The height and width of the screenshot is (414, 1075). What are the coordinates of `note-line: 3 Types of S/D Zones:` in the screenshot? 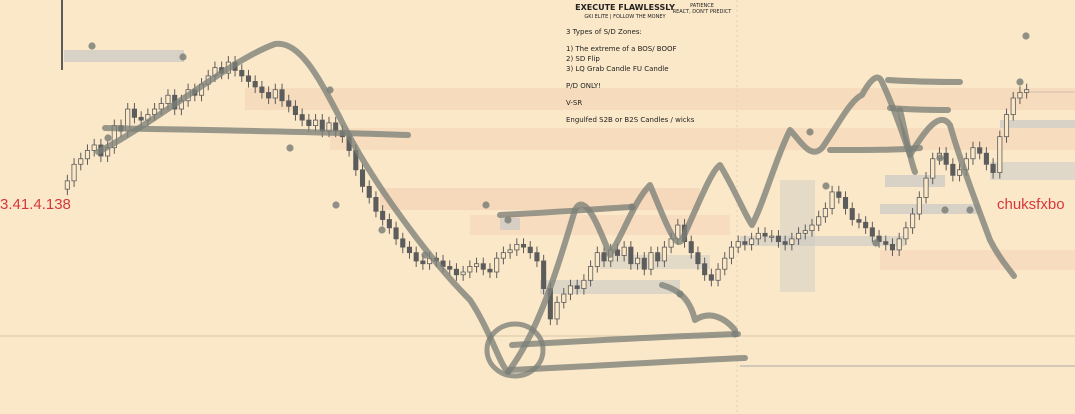 It's located at (604, 32).